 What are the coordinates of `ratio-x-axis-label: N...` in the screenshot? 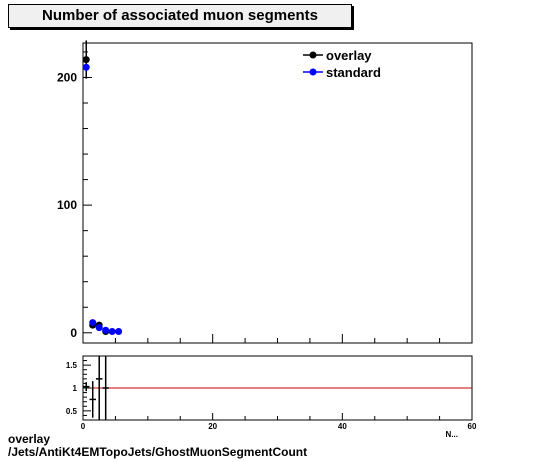 It's located at (452, 434).